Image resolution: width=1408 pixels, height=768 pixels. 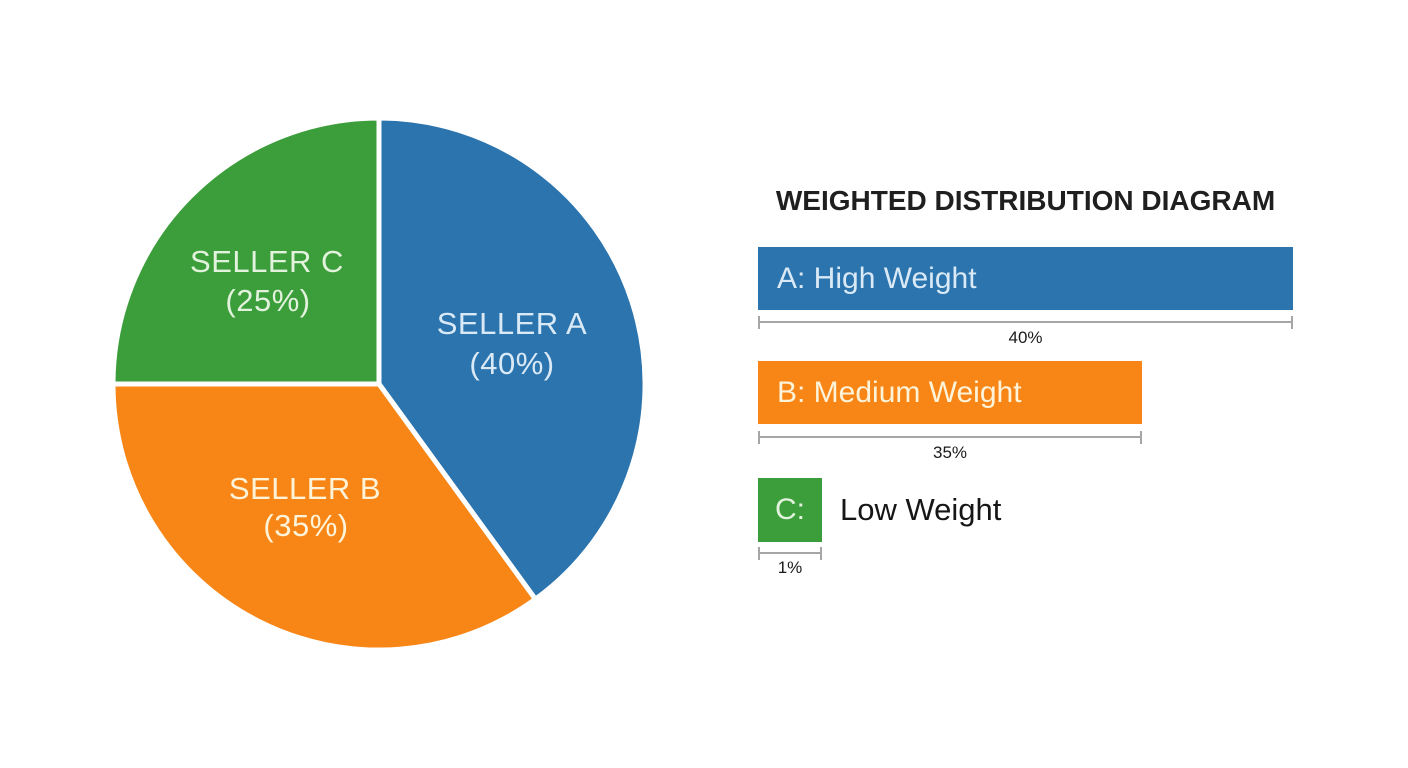 I want to click on bar-b-percent: 35%, so click(x=950, y=452).